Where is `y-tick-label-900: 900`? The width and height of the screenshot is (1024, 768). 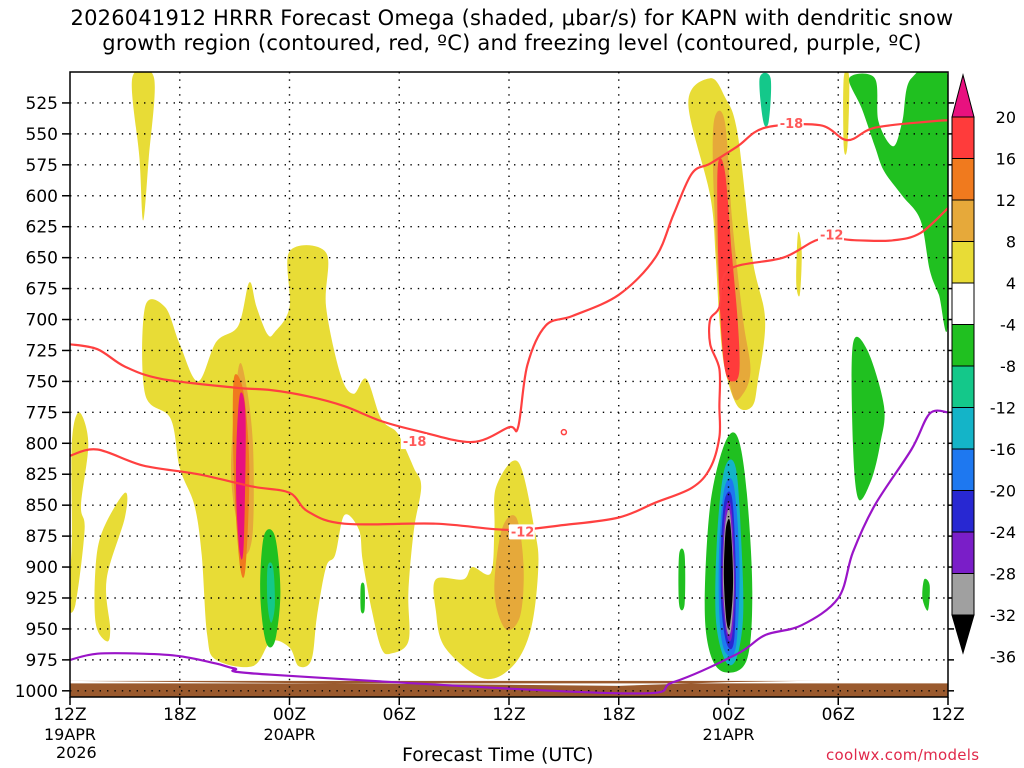
y-tick-label-900: 900 is located at coordinates (42, 568).